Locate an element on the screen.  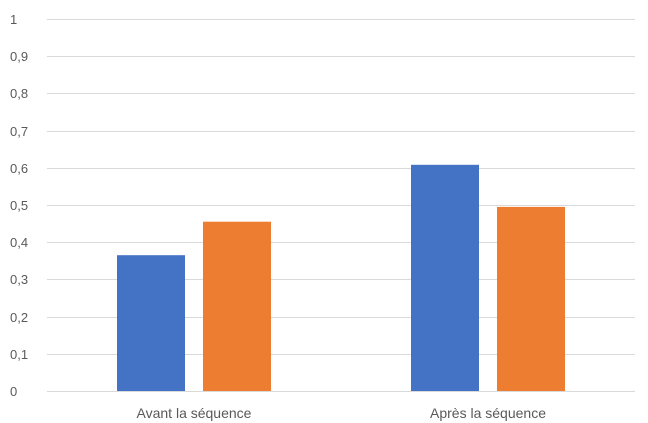
bar-series-2-avant is located at coordinates (237, 306).